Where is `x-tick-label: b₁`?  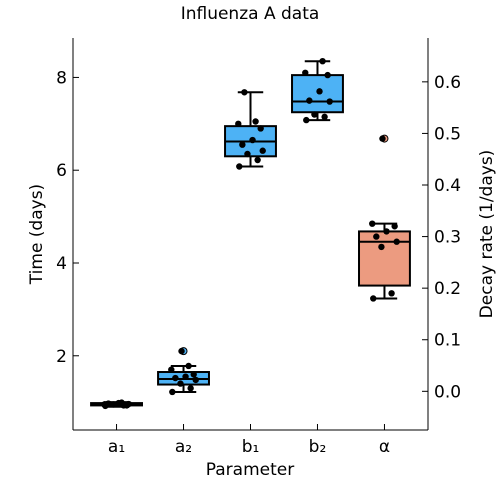
x-tick-label: b₁ is located at coordinates (251, 447).